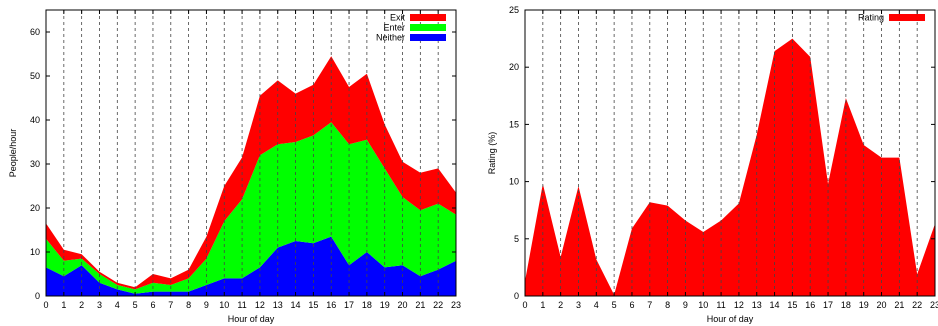  Describe the element at coordinates (428, 27) in the screenshot. I see `legend-swatch-enter` at that location.